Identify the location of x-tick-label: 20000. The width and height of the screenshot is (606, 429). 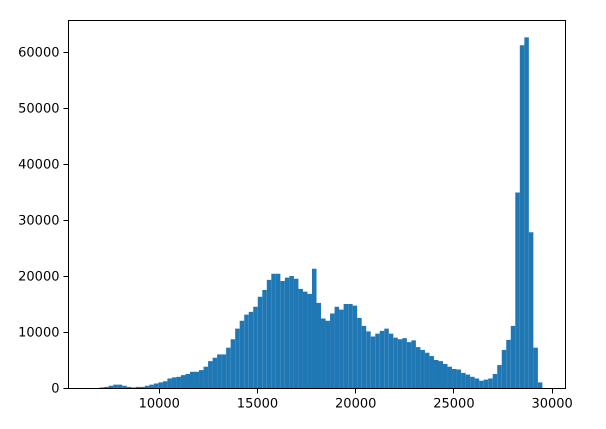
(355, 404).